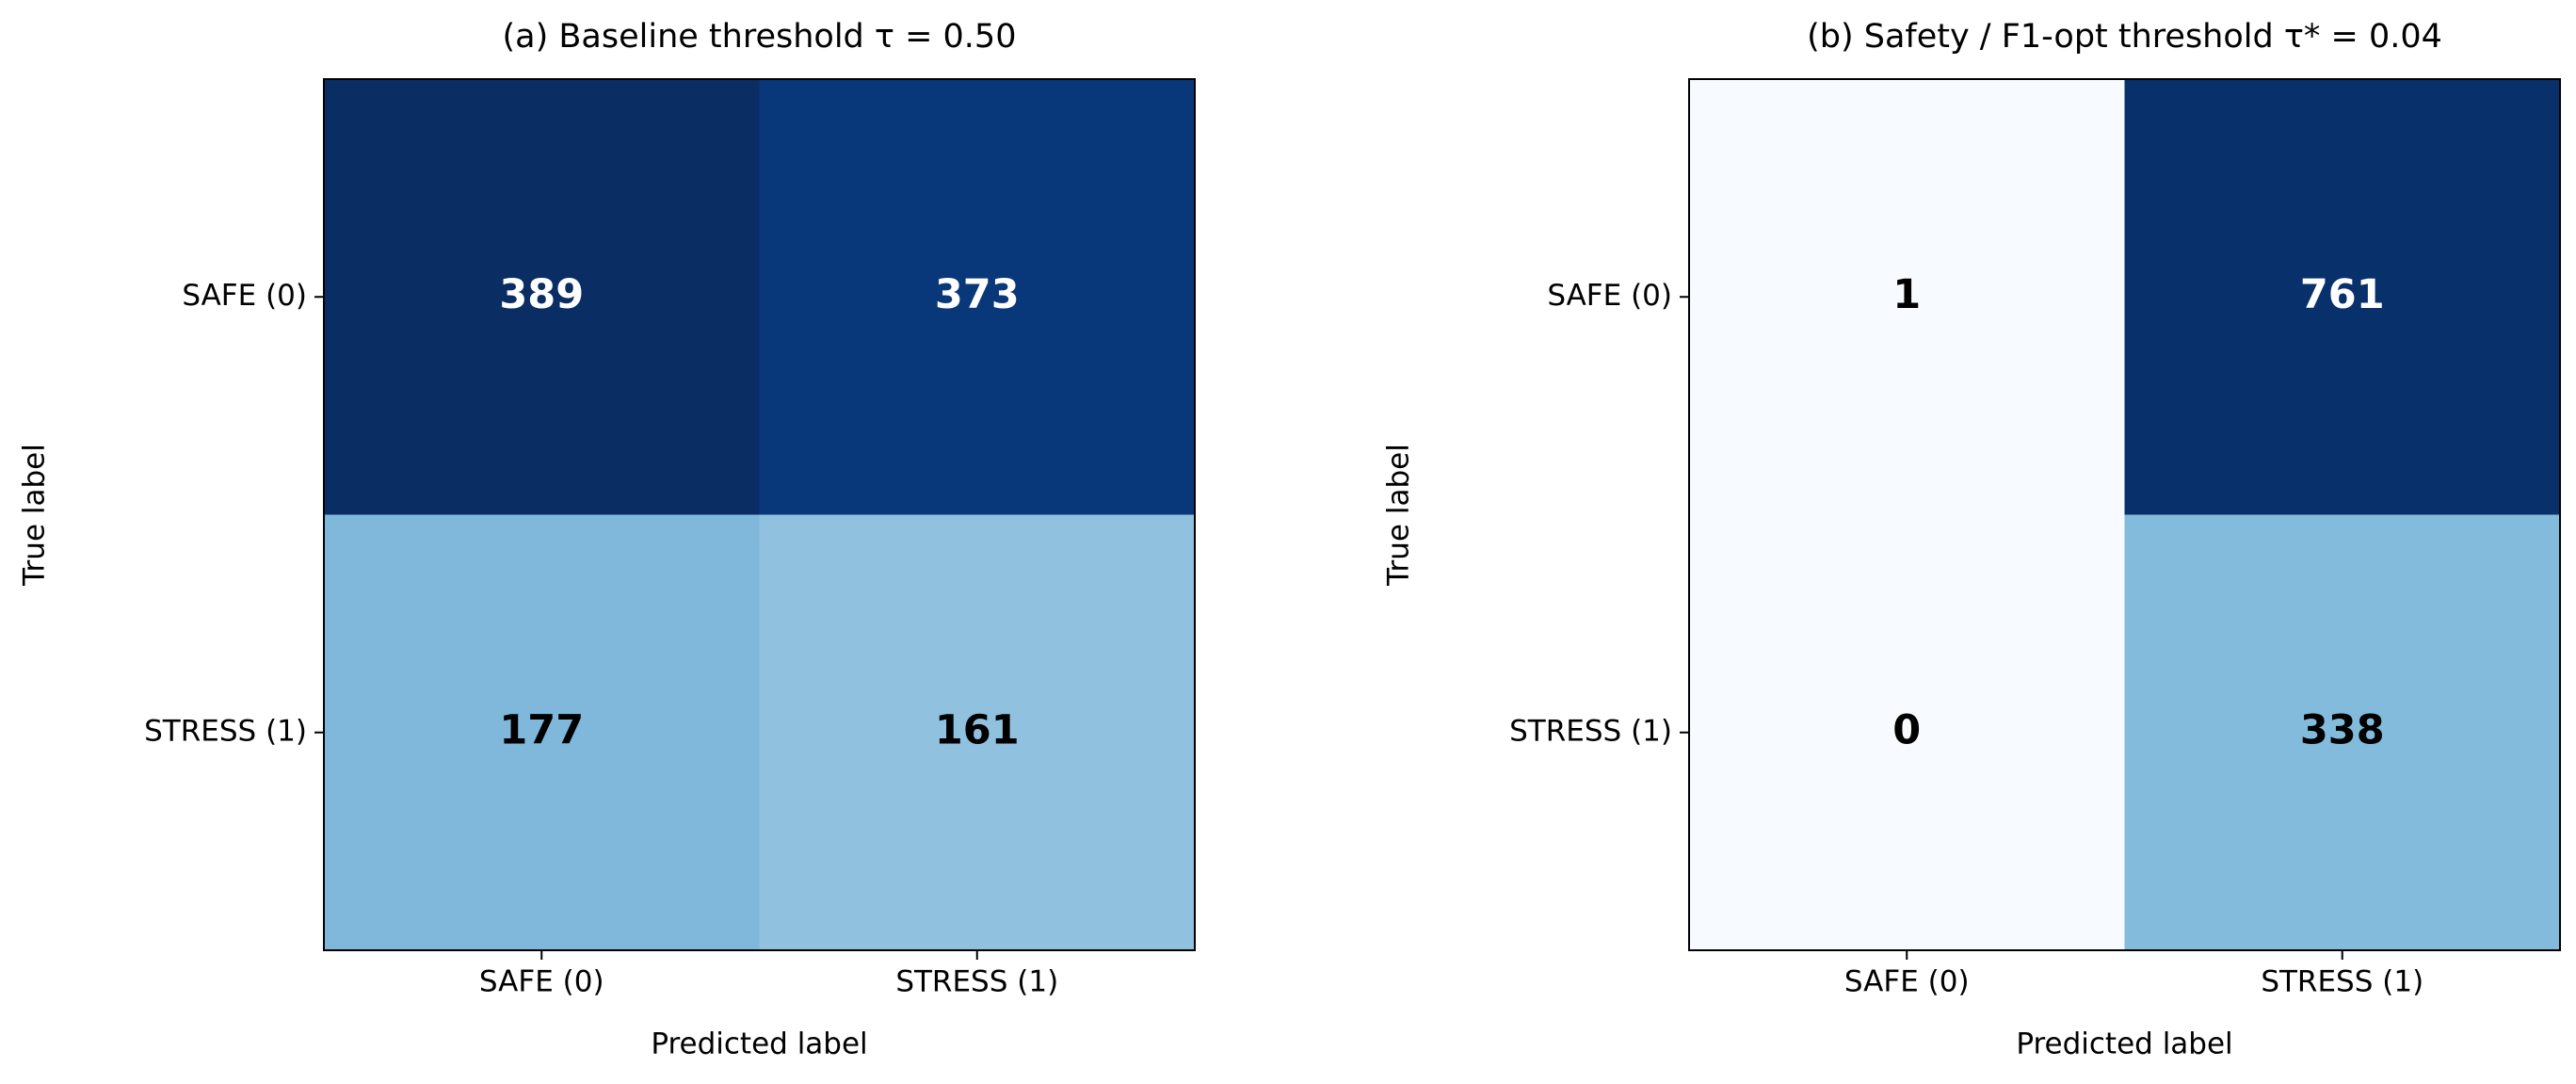 This screenshot has height=1084, width=2576. I want to click on cell-label: 177, so click(541, 730).